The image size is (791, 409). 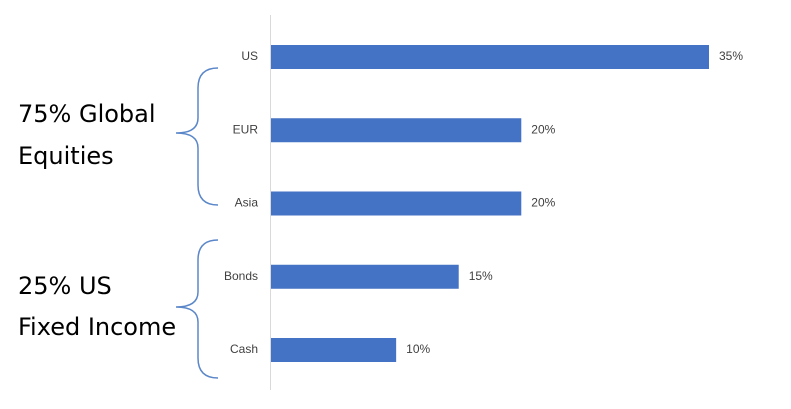 What do you see at coordinates (249, 56) in the screenshot?
I see `y-tick-label: US` at bounding box center [249, 56].